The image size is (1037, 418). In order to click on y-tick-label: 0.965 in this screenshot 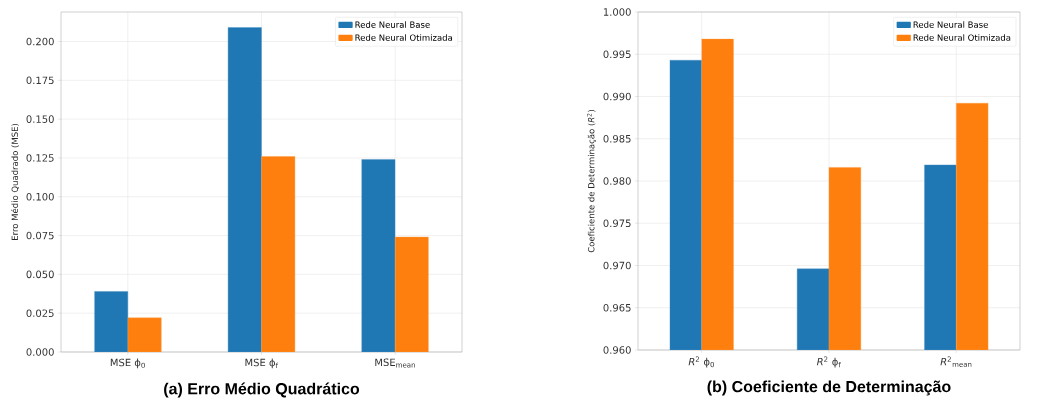, I will do `click(617, 307)`.